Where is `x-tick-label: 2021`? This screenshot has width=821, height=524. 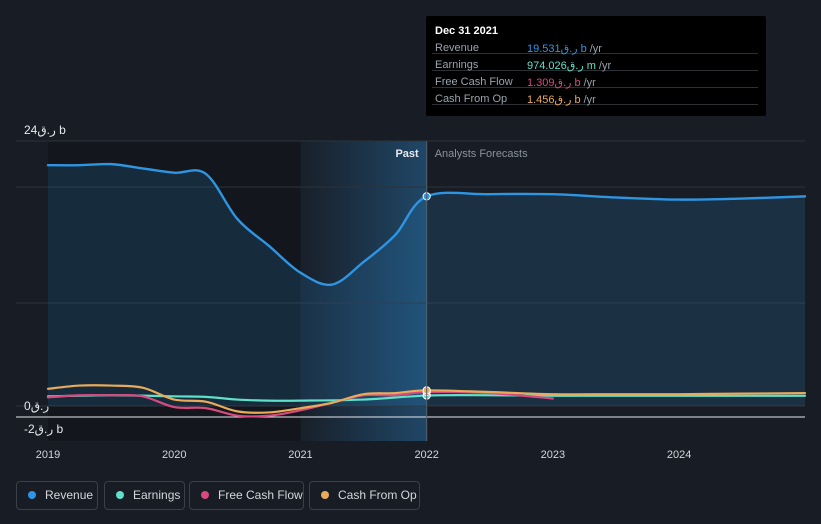
x-tick-label: 2021 is located at coordinates (300, 455).